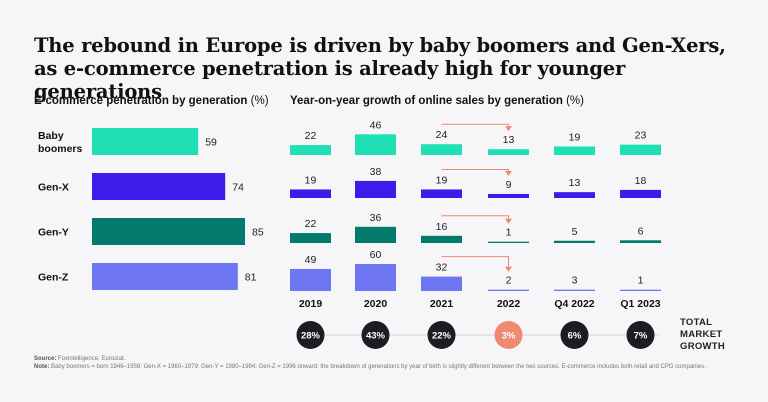 The width and height of the screenshot is (768, 402). I want to click on total-growth-value: 22%, so click(442, 336).